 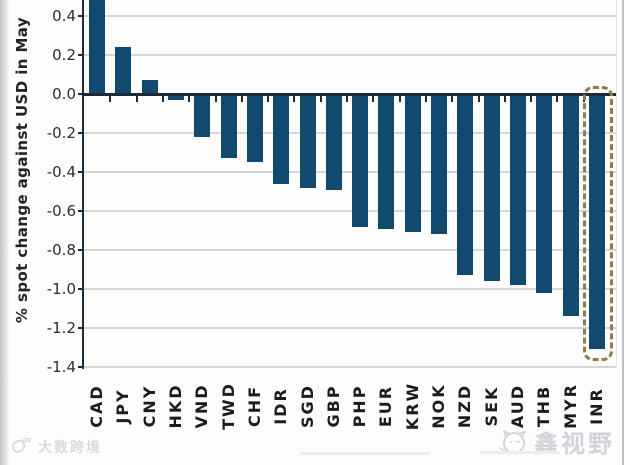 I want to click on bar-cny, so click(x=149, y=87).